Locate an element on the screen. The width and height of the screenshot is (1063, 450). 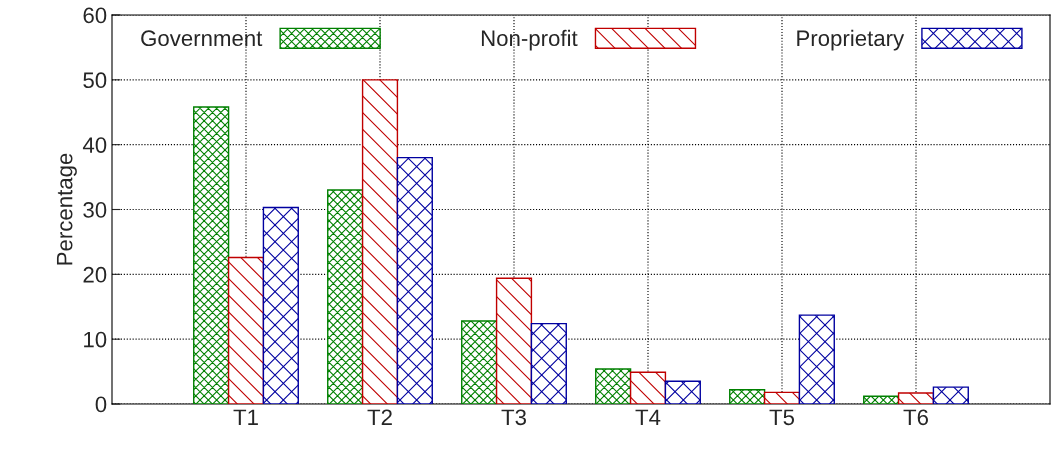
y-tick-label: 60 is located at coordinates (95, 15).